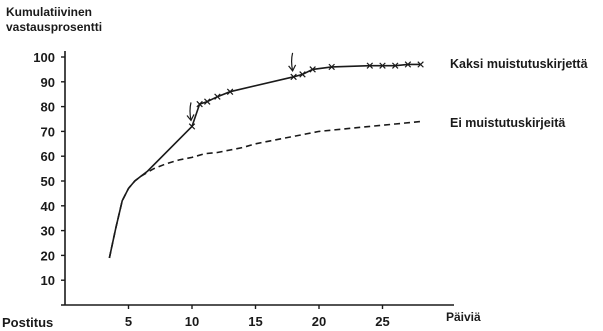 The width and height of the screenshot is (603, 331). What do you see at coordinates (48, 206) in the screenshot?
I see `y-tick-label-40: 40` at bounding box center [48, 206].